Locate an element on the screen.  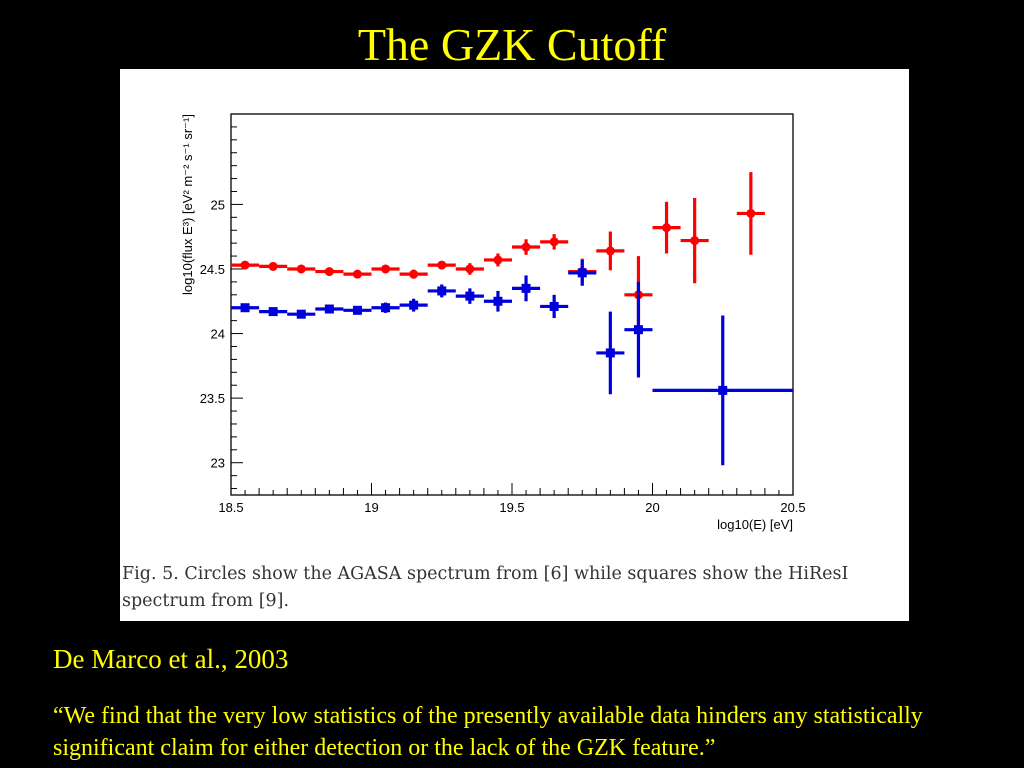
series-hiresi is located at coordinates (512, 362).